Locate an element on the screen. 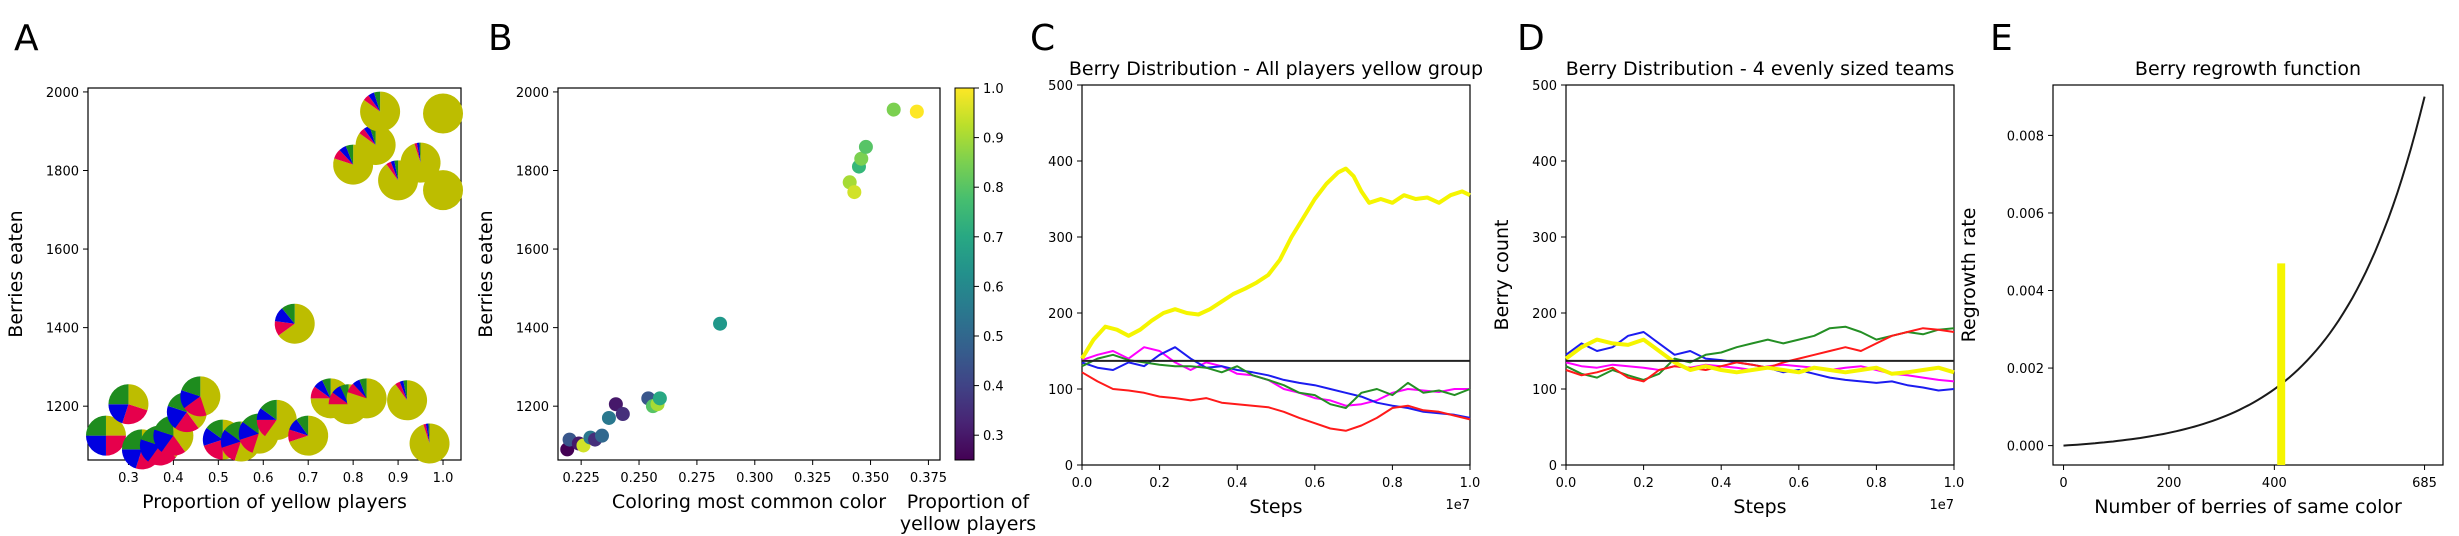  x-tick-label: 0.375 is located at coordinates (928, 478).